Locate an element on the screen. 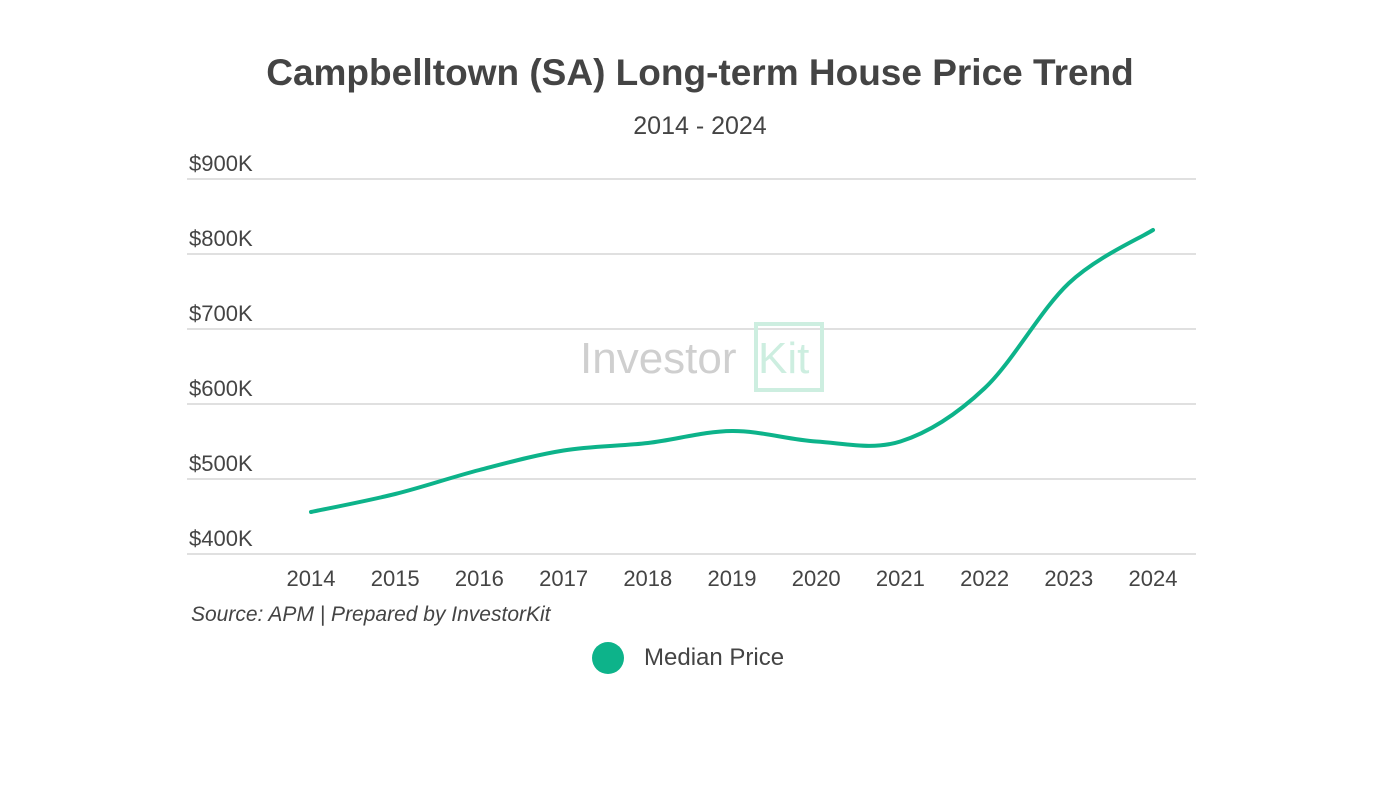  x-tick-label: 2023 is located at coordinates (1068, 578).